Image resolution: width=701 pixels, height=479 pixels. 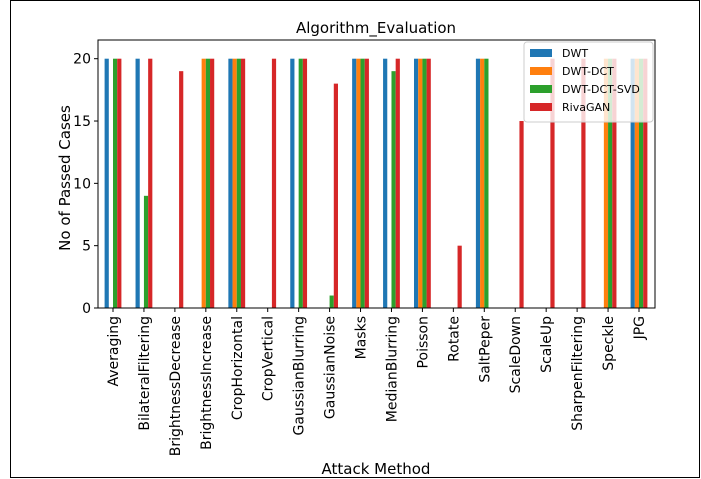 What do you see at coordinates (362, 337) in the screenshot?
I see `x-tick-label: Masks` at bounding box center [362, 337].